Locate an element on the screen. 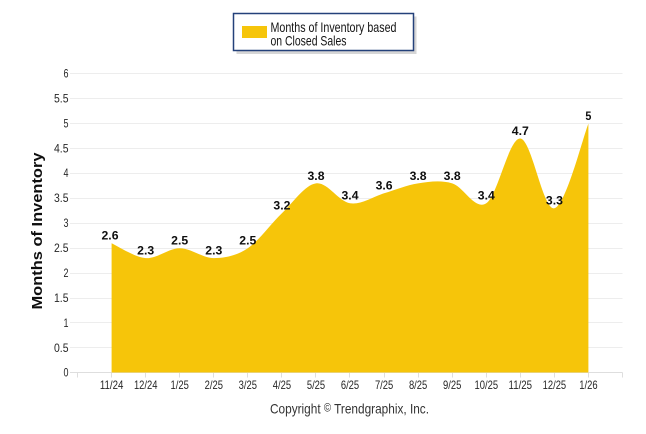 This screenshot has width=646, height=434. svg-text: 2.6 is located at coordinates (110, 236).